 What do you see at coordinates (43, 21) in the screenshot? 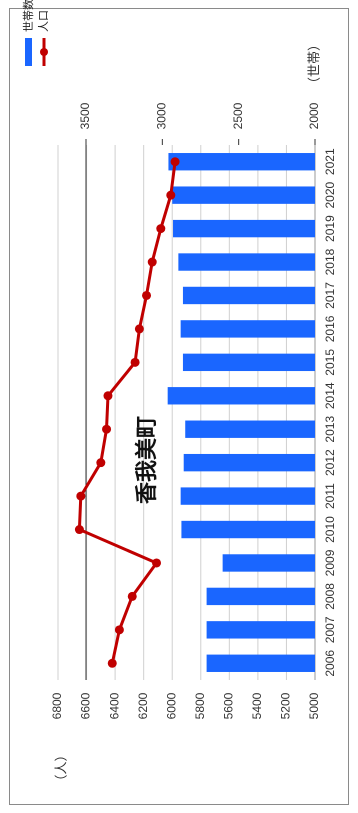
I see `legend-label-population: 人口` at bounding box center [43, 21].